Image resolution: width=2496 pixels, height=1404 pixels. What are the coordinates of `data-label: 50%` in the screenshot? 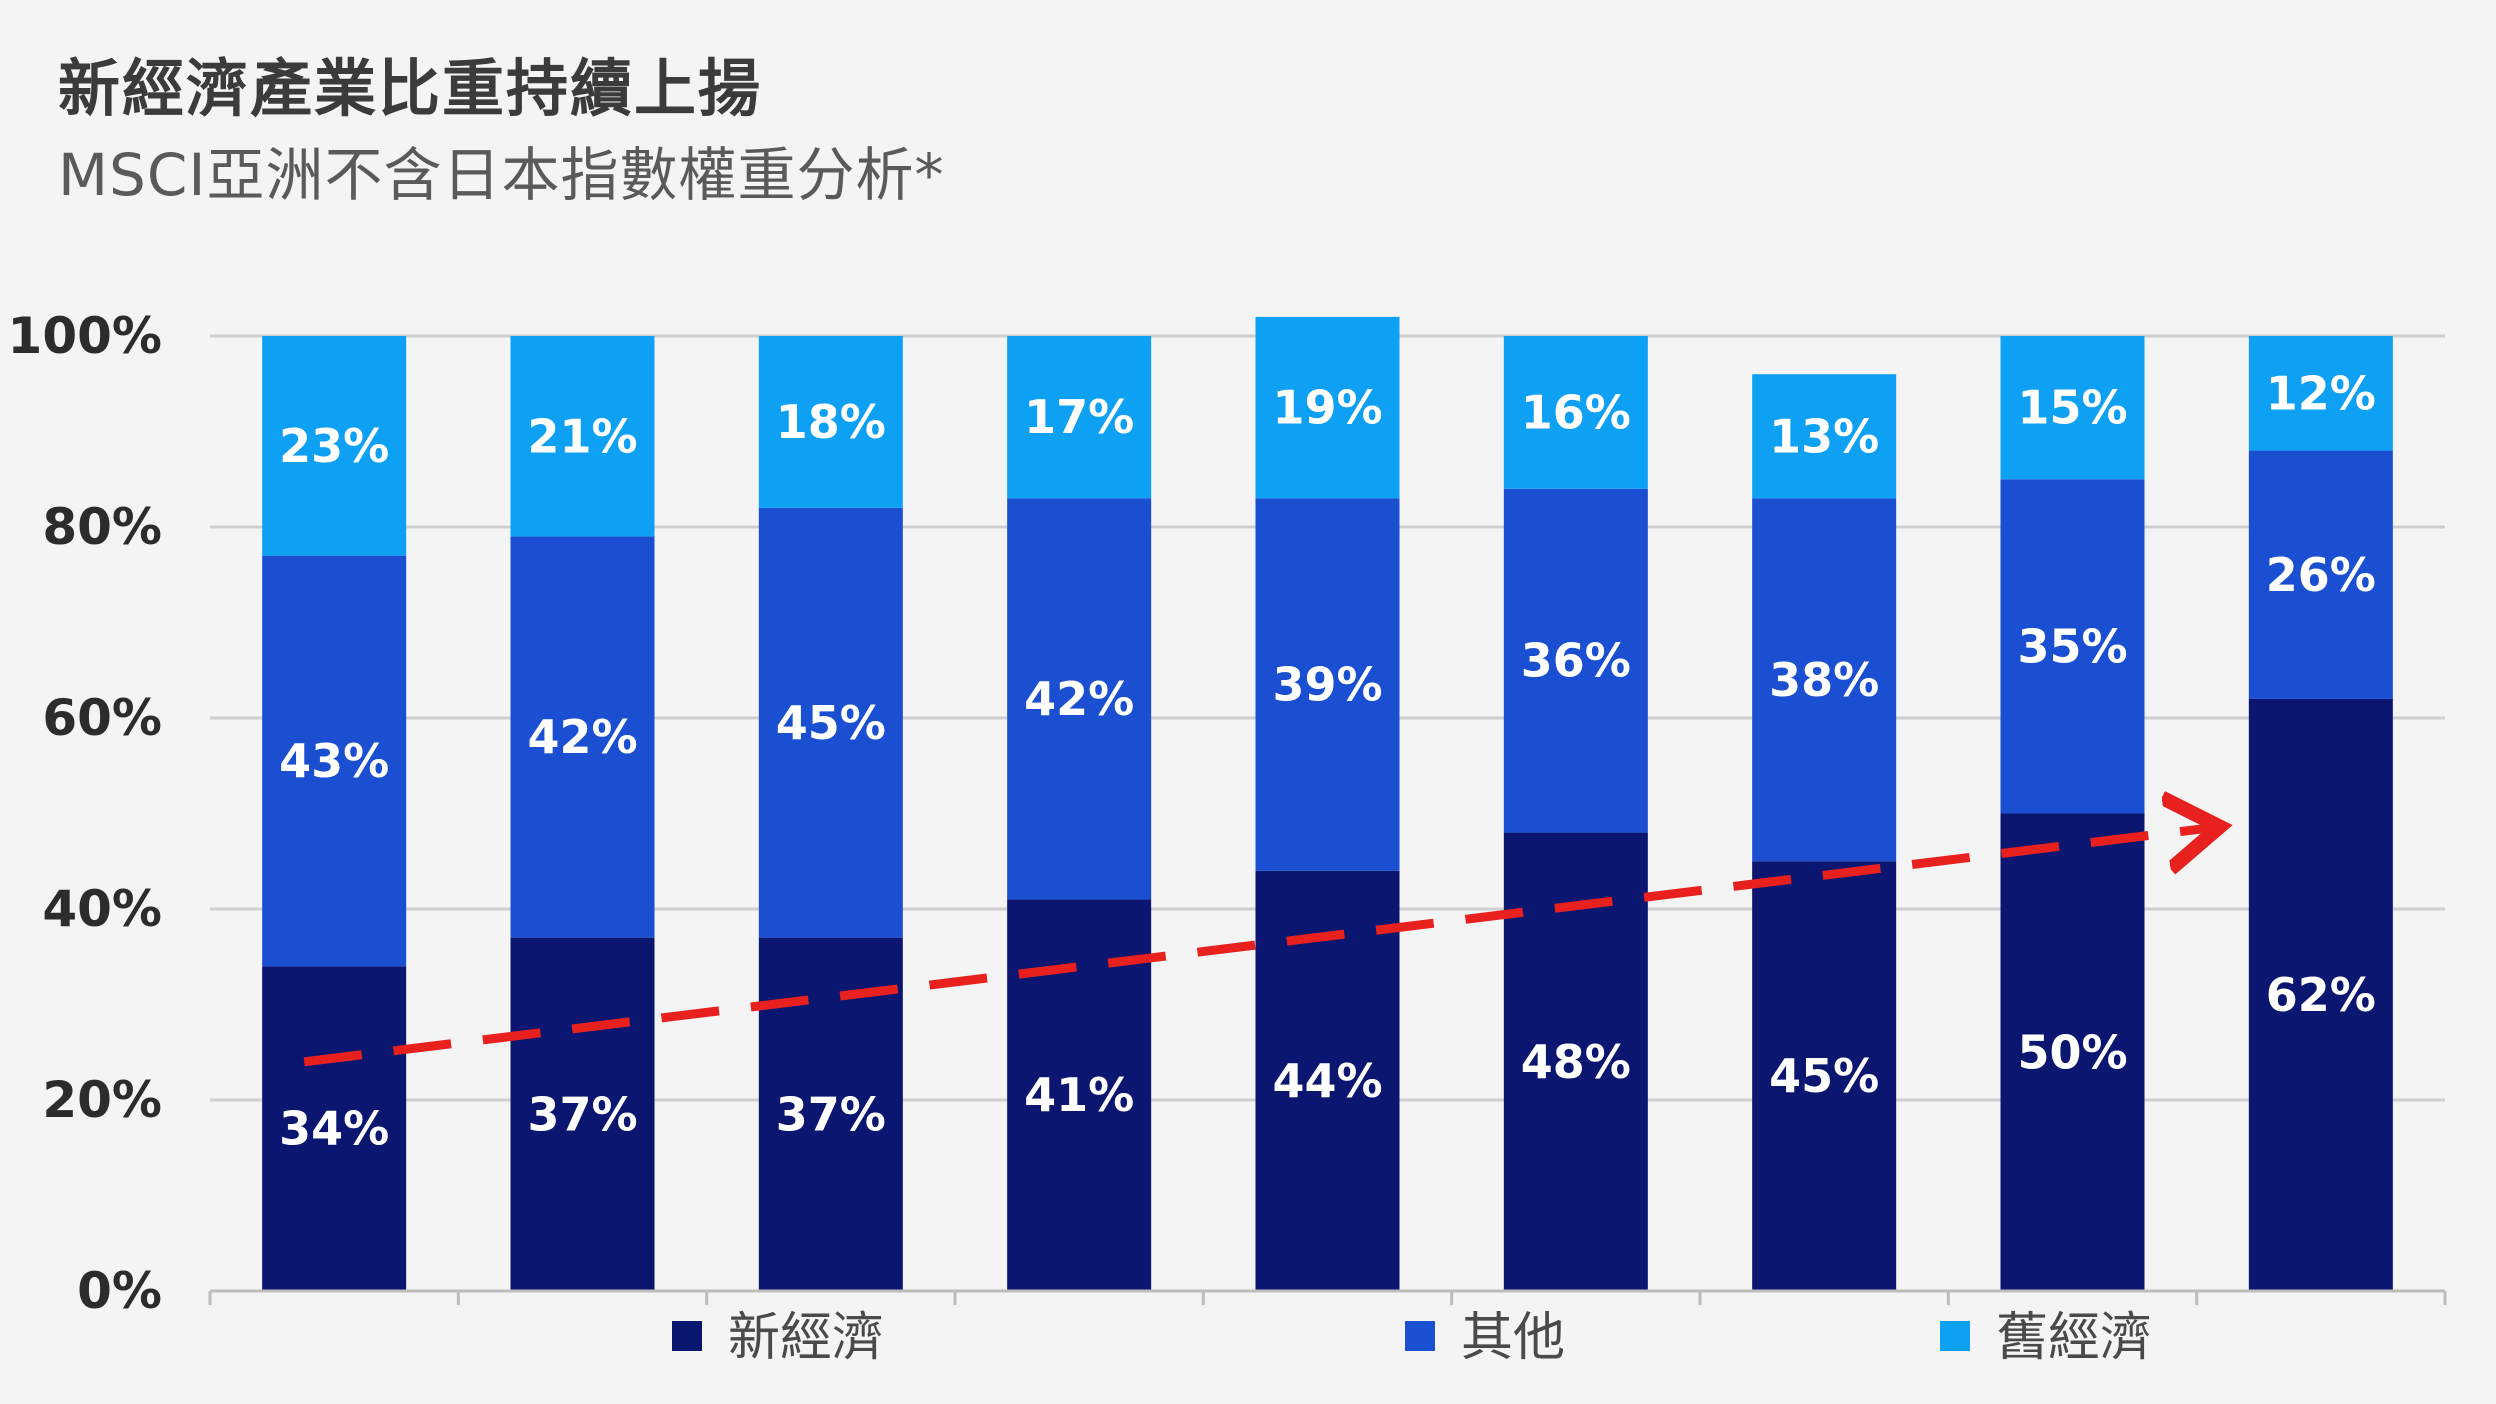 It's located at (2072, 1052).